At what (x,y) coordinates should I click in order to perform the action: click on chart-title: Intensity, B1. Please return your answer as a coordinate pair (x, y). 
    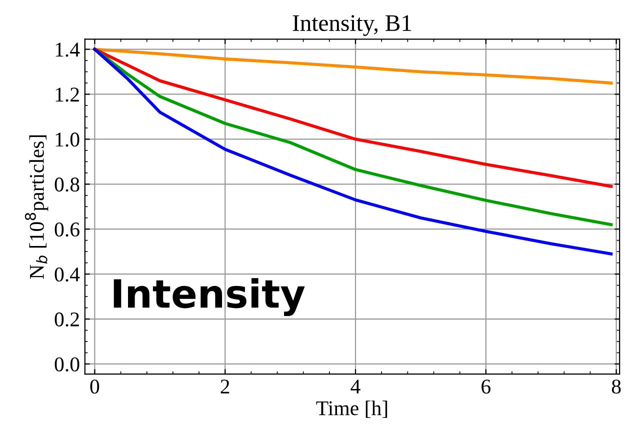
    Looking at the image, I should click on (352, 25).